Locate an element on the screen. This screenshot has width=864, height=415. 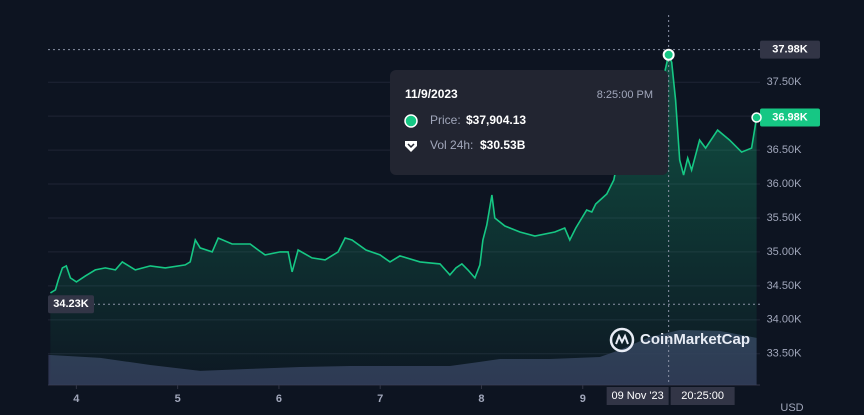
tooltip-time: 8:25:00 PM is located at coordinates (625, 95).